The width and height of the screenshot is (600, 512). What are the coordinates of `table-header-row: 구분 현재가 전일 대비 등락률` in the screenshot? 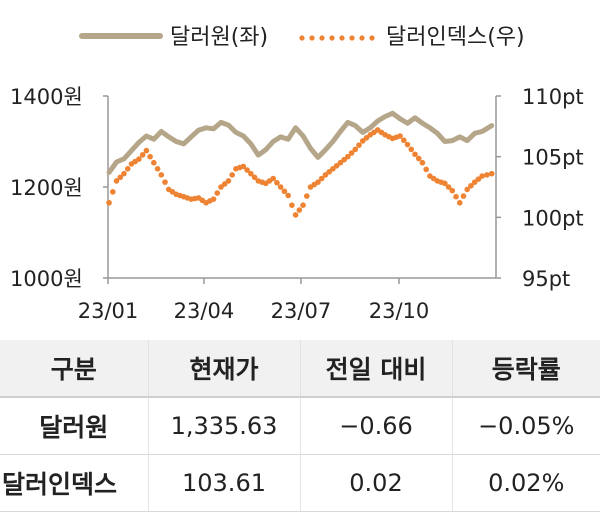 It's located at (300, 368).